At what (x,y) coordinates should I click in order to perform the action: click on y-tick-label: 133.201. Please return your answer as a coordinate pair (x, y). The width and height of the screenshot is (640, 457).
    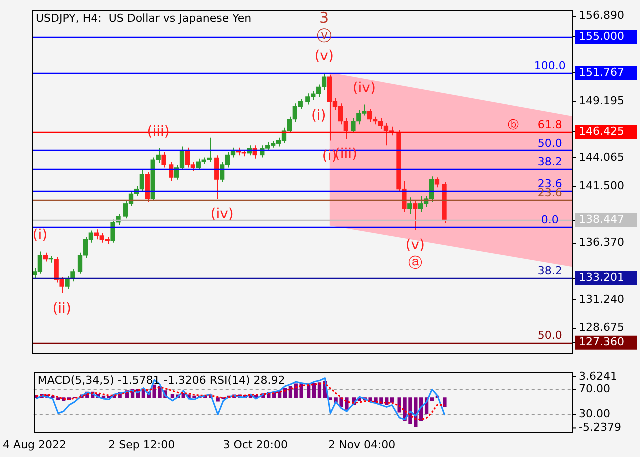
    Looking at the image, I should click on (601, 277).